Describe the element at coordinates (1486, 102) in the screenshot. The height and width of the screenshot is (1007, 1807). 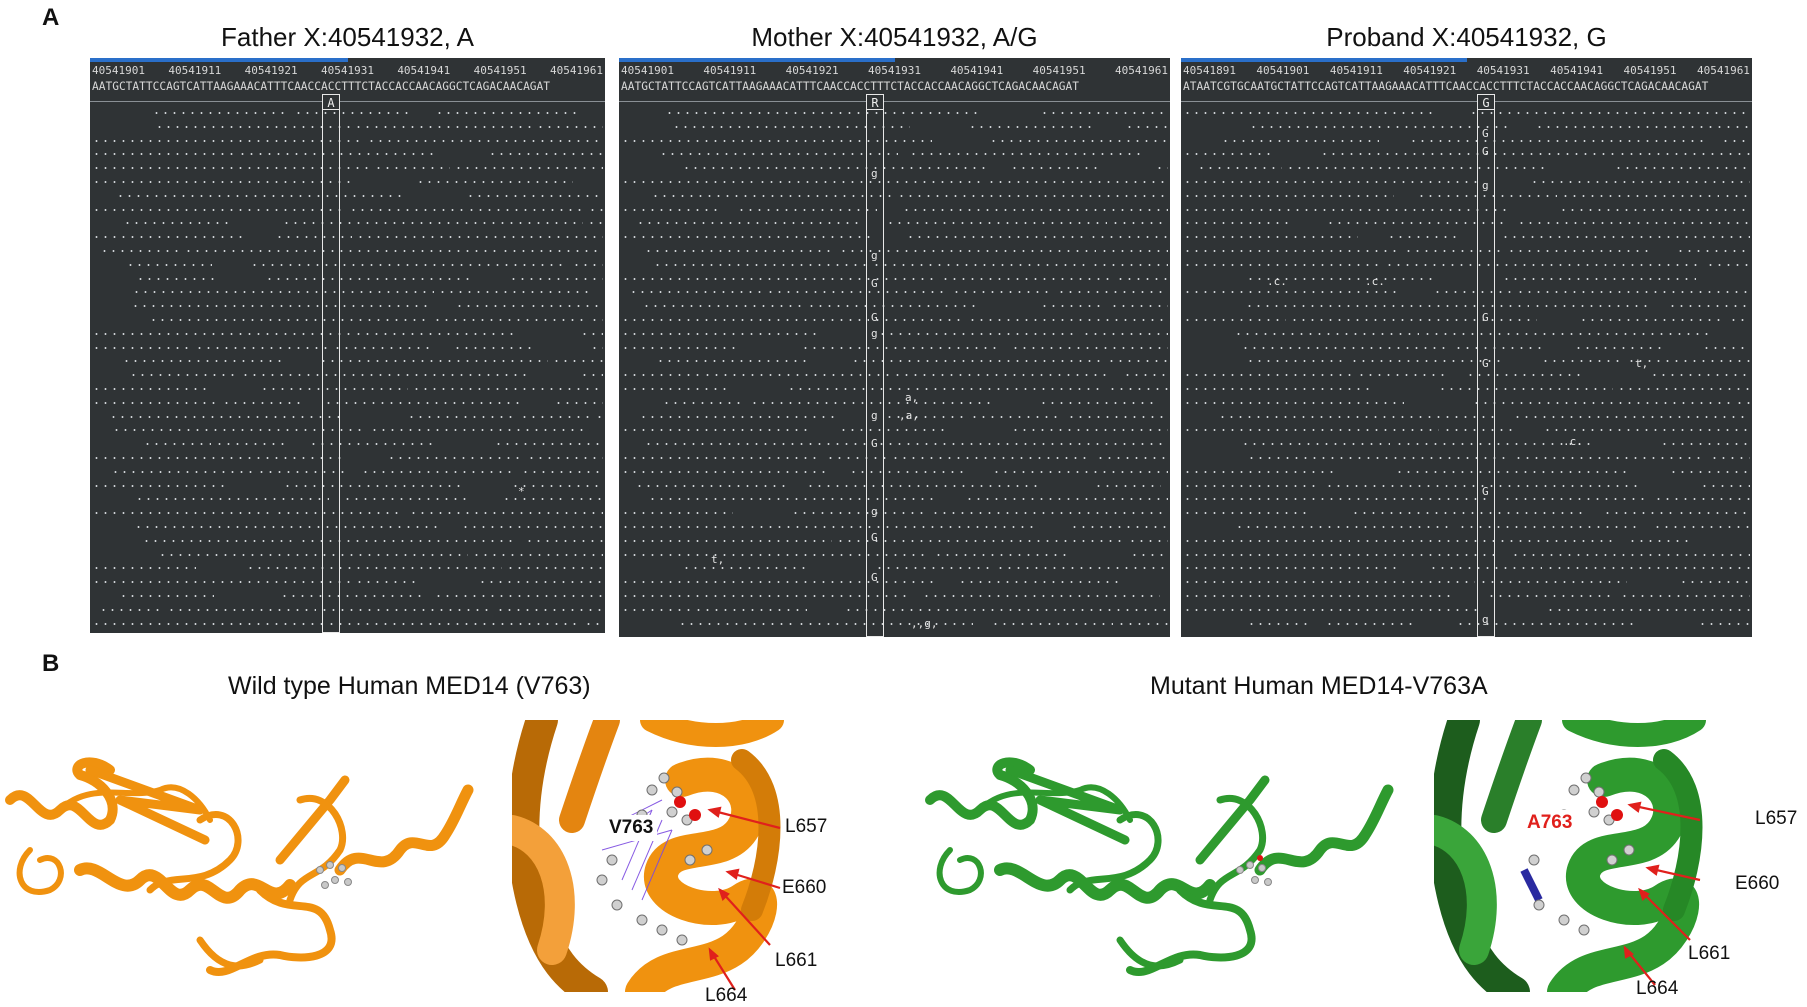
I see `variant-base-label: G` at that location.